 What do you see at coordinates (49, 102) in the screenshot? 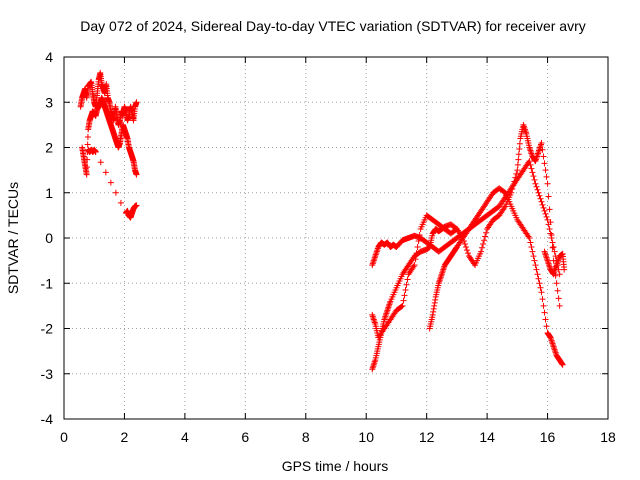
I see `y-tick-label: 3` at bounding box center [49, 102].